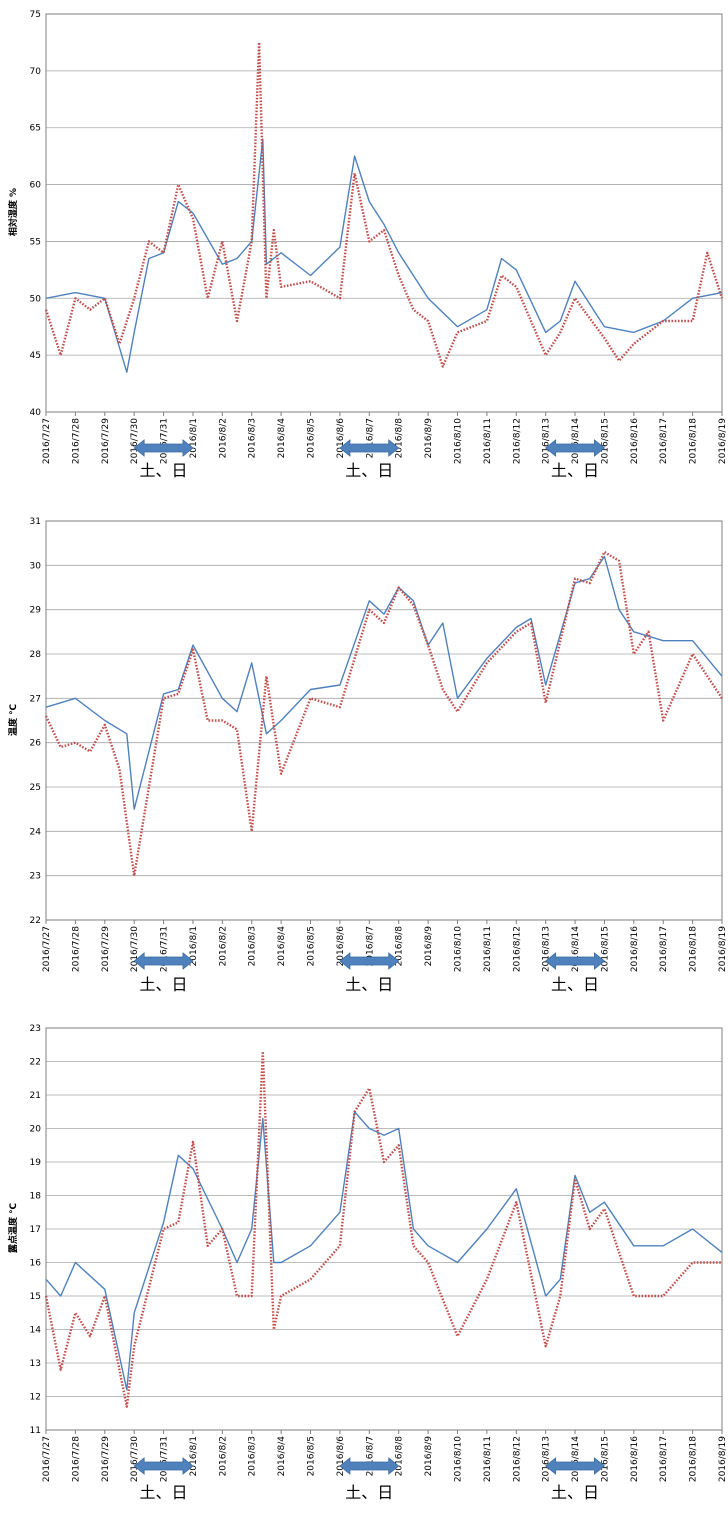  What do you see at coordinates (36, 186) in the screenshot?
I see `y-tick-label: 60` at bounding box center [36, 186].